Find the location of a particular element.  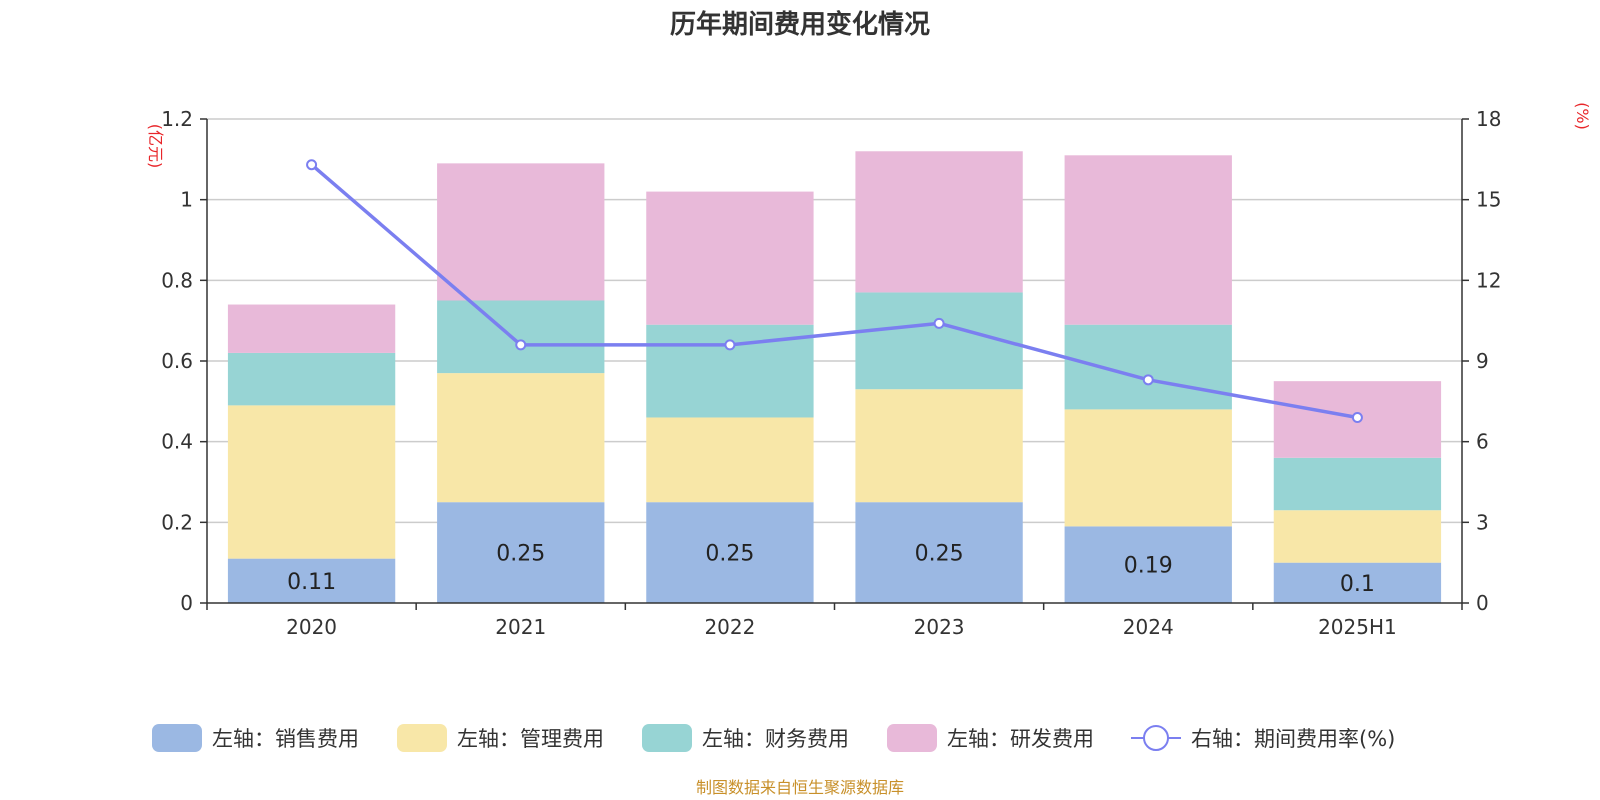

bar-data-label: 0.1 is located at coordinates (1357, 584).